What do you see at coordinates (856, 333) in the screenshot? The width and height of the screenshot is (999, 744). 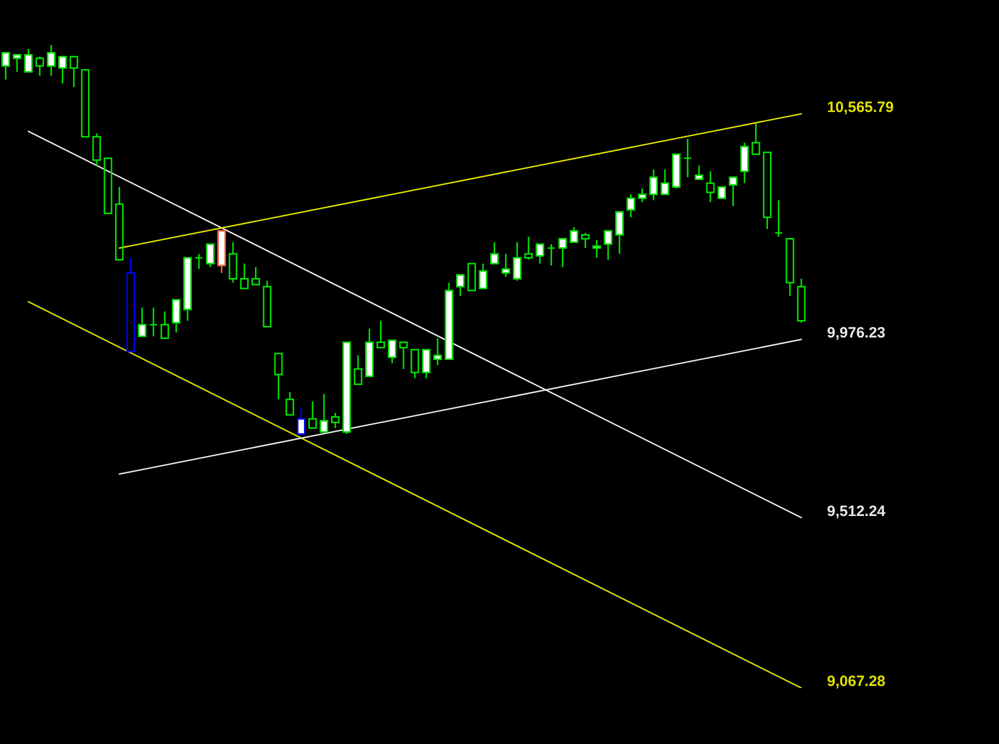 I see `text: 9,976.23` at bounding box center [856, 333].